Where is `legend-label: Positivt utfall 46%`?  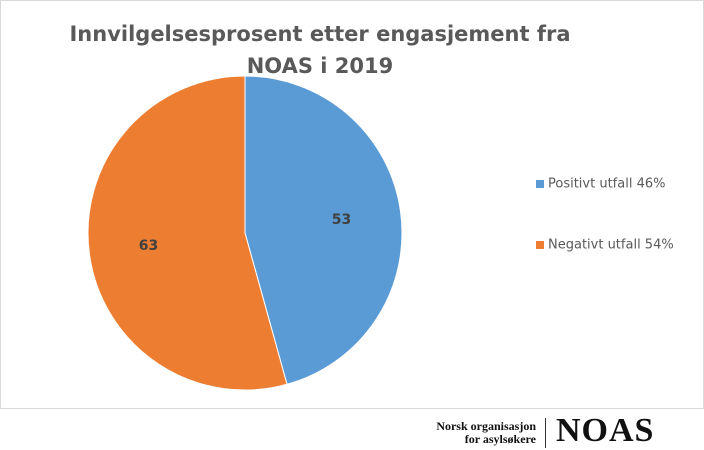 legend-label: Positivt utfall 46% is located at coordinates (606, 184).